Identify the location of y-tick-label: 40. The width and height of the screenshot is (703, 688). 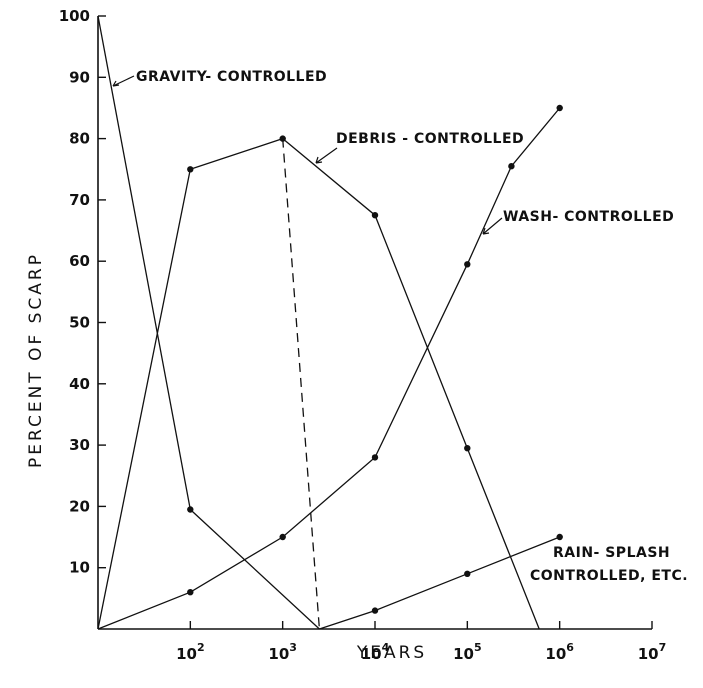
(79, 384).